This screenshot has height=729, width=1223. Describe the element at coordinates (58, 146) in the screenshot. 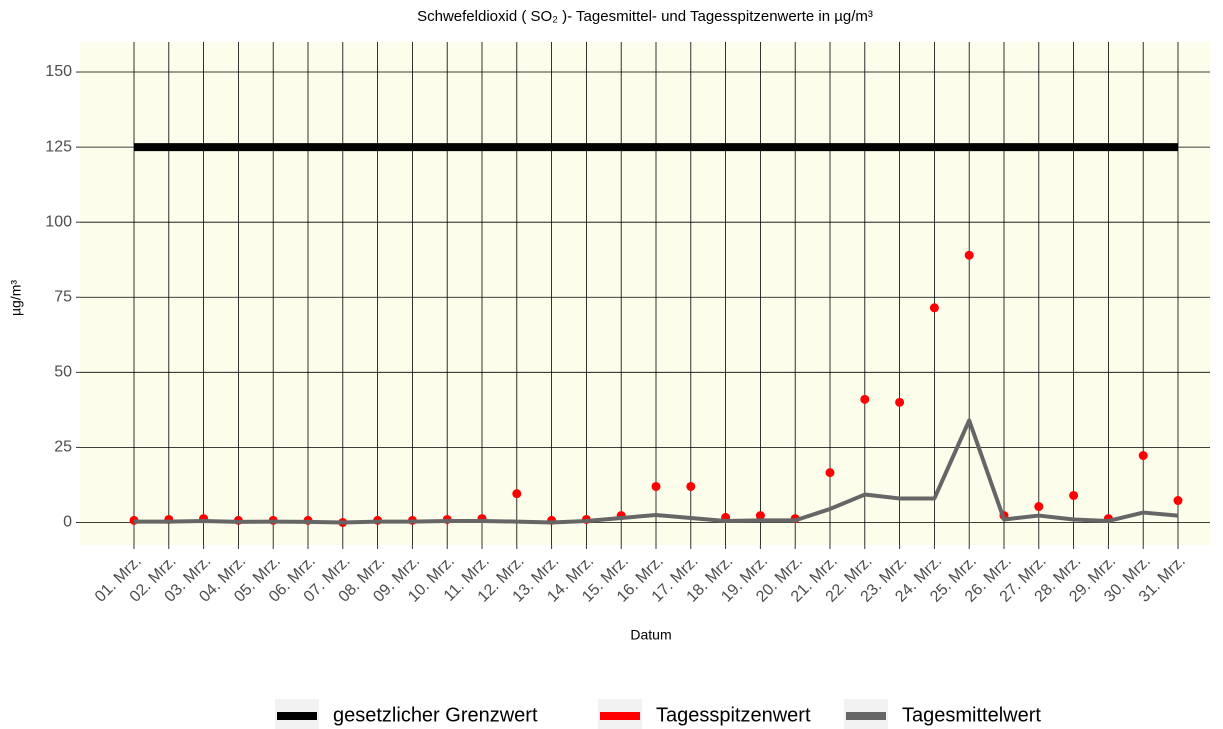

I see `y-tick-label: 125` at that location.